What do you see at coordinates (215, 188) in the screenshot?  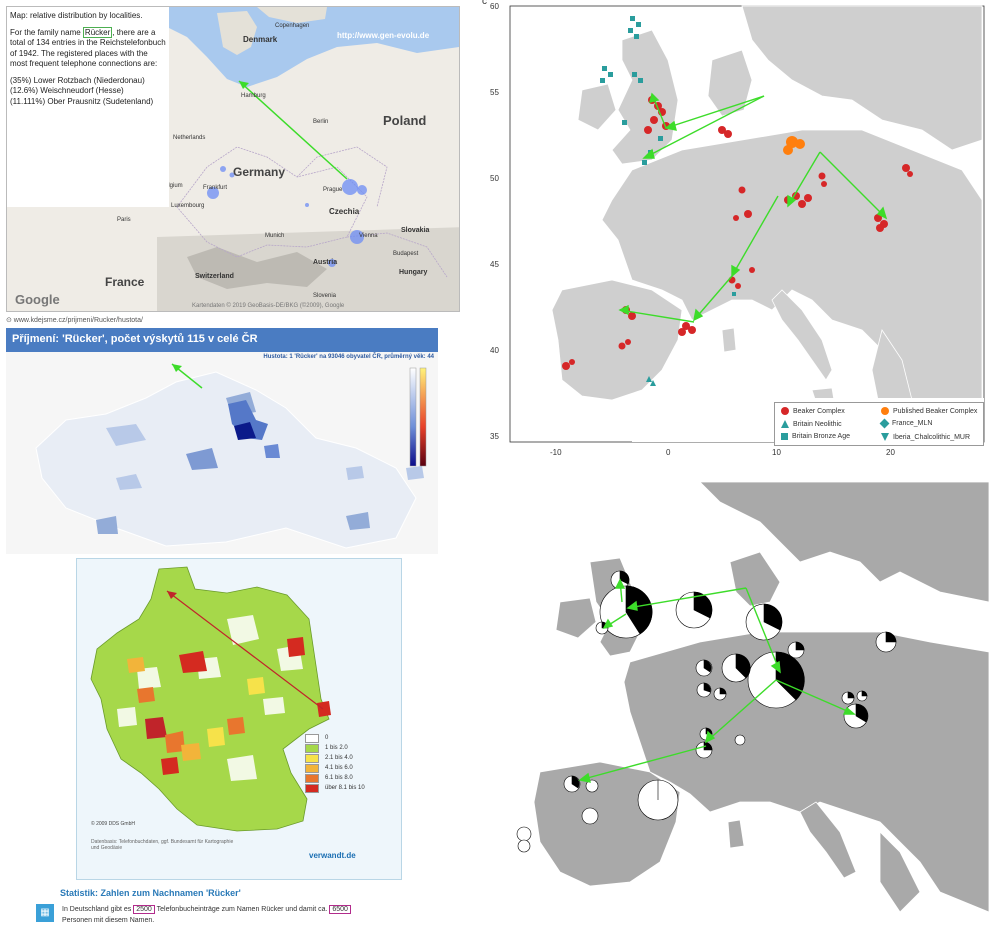 I see `place-label-frankfurt: Frankfurt` at bounding box center [215, 188].